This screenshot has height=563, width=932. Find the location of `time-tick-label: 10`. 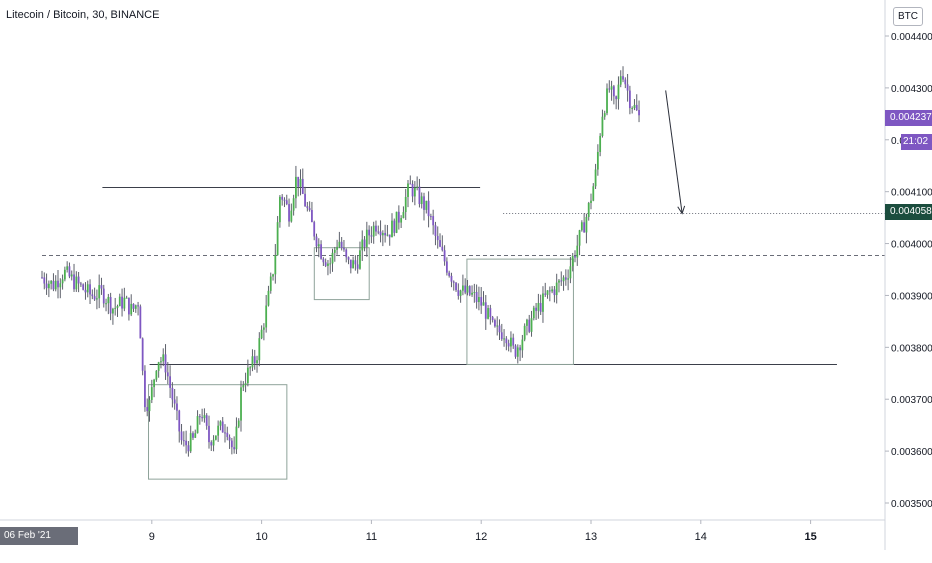

time-tick-label: 10 is located at coordinates (261, 537).